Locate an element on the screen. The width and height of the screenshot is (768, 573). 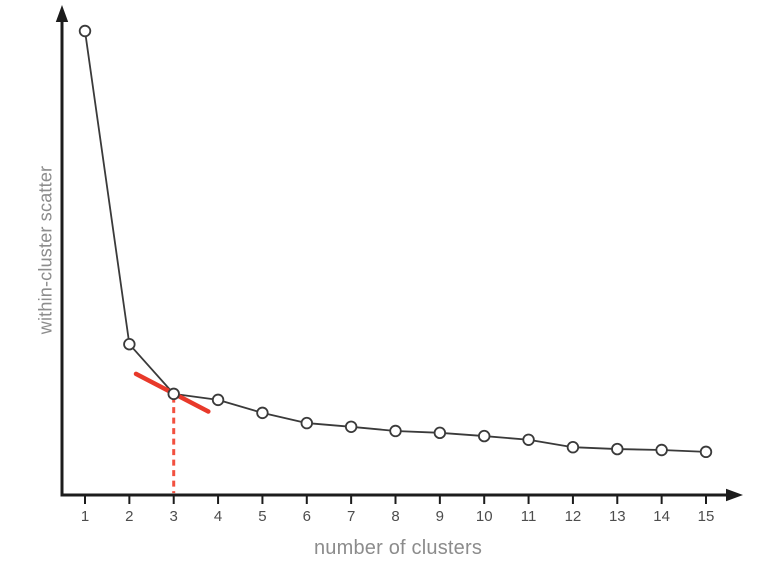
x-tick-label: 15 is located at coordinates (706, 516).